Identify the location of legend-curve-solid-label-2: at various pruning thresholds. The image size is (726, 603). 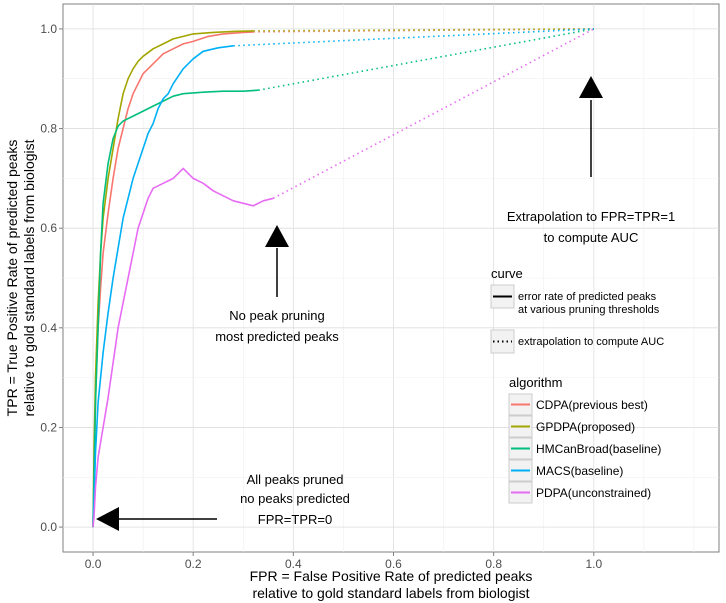
(589, 310).